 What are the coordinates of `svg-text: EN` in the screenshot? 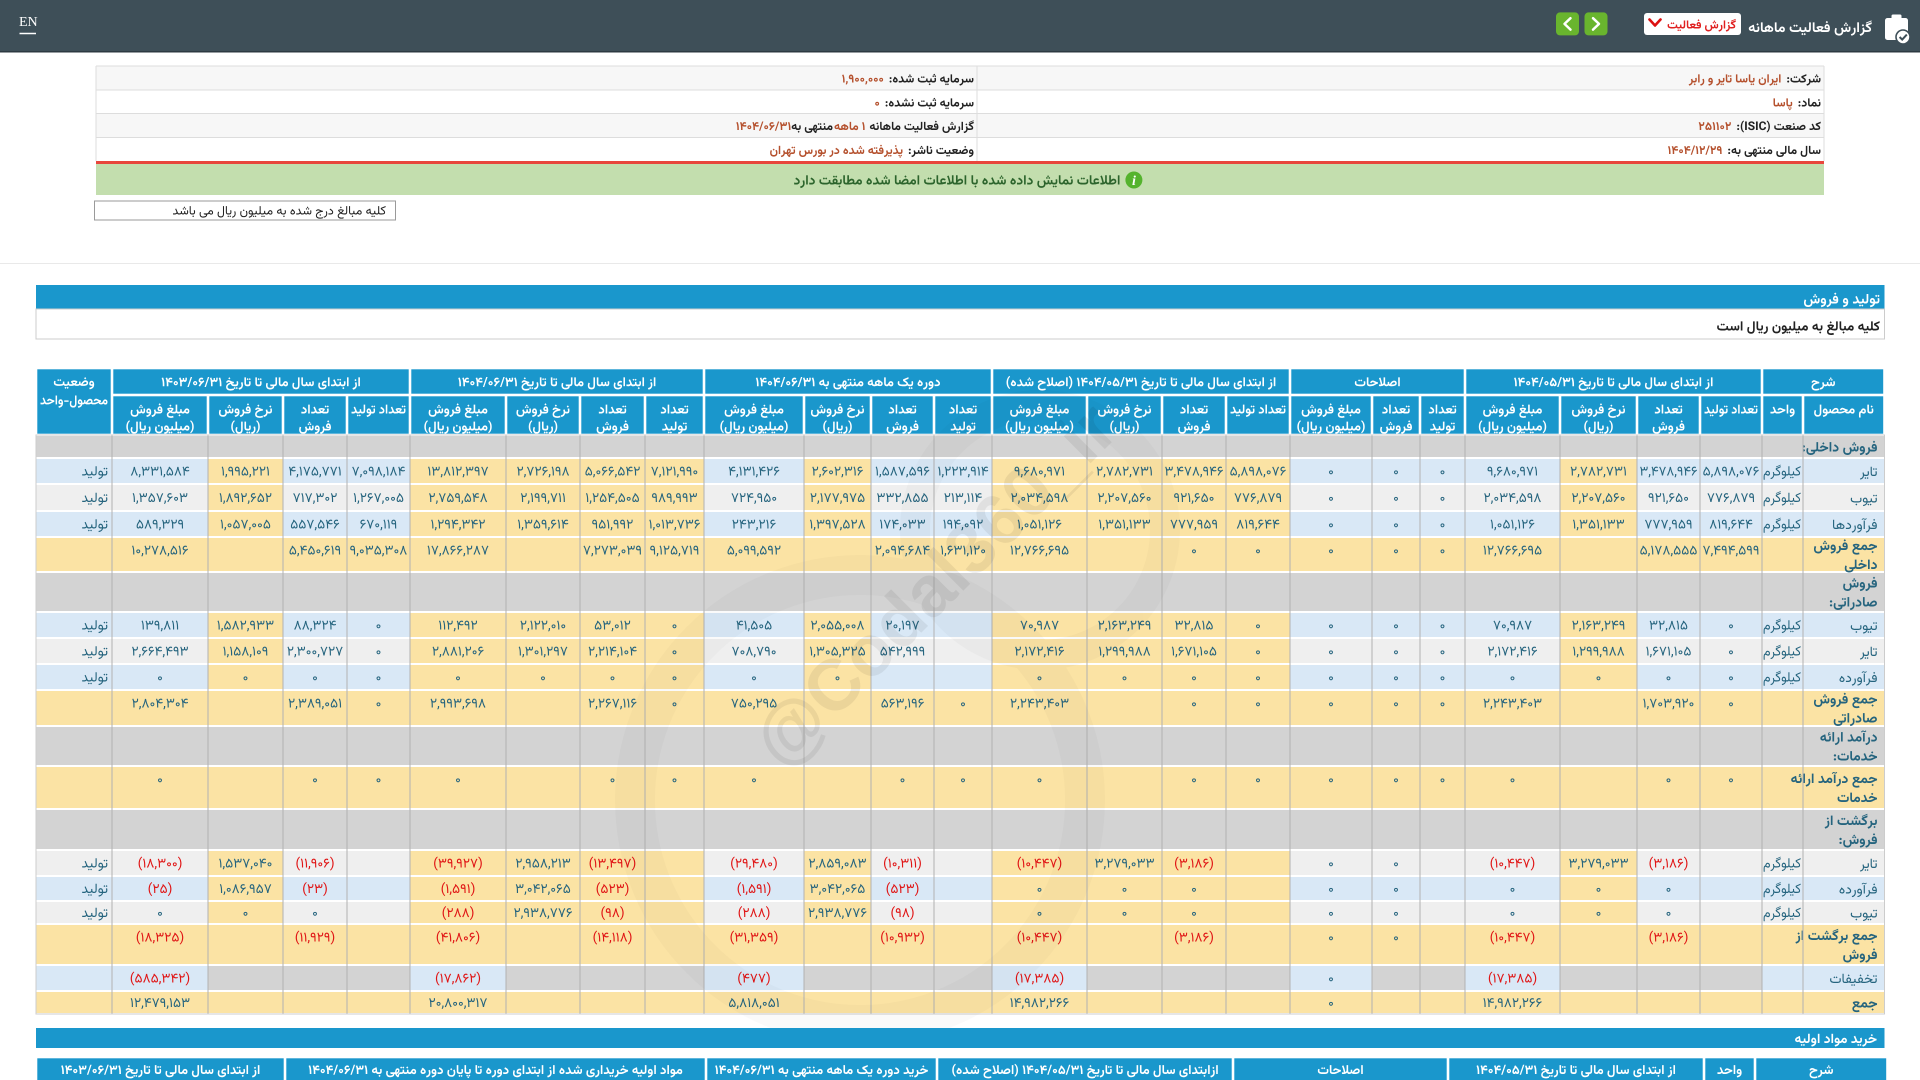 It's located at (28, 22).